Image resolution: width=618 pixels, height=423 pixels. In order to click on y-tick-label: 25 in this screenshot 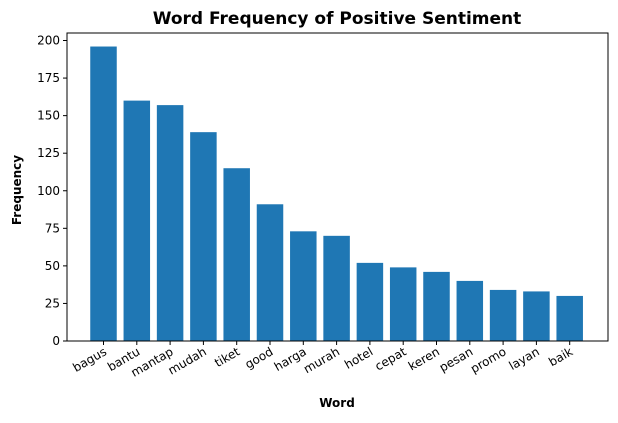, I will do `click(52, 303)`.